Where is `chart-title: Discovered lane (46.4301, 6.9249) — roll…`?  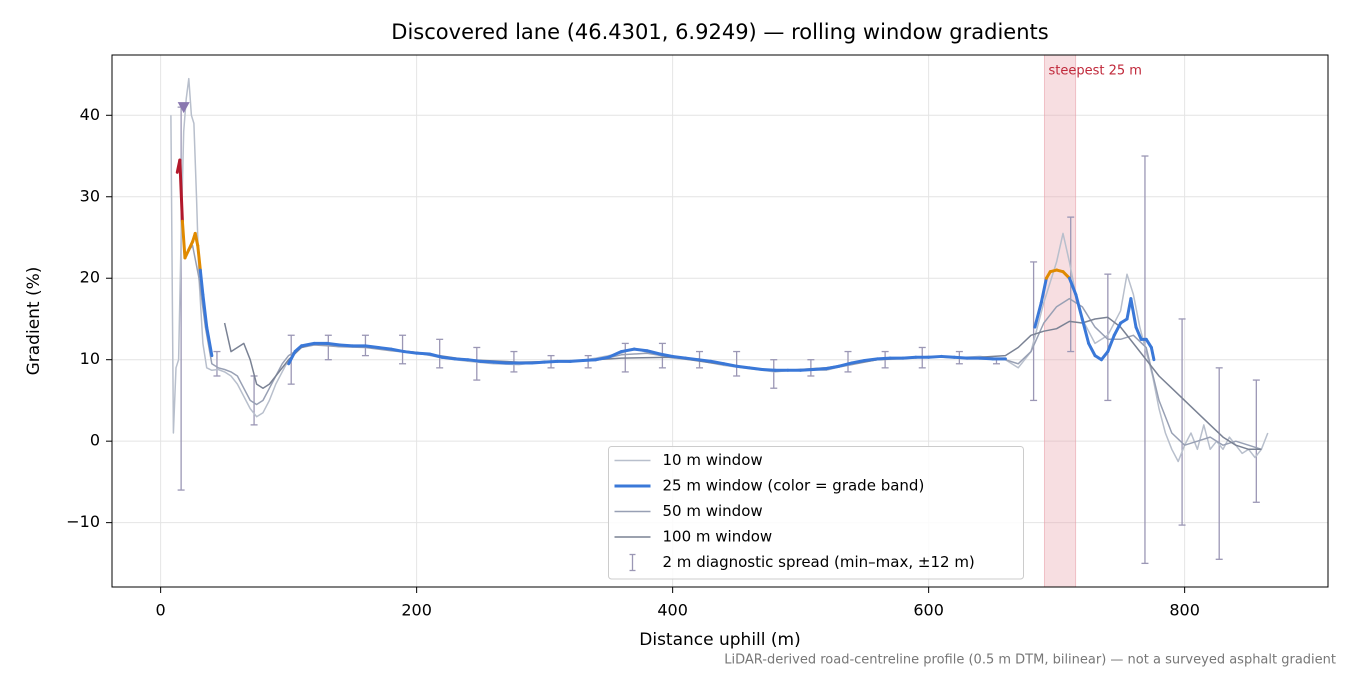 chart-title: Discovered lane (46.4301, 6.9249) — roll… is located at coordinates (719, 32).